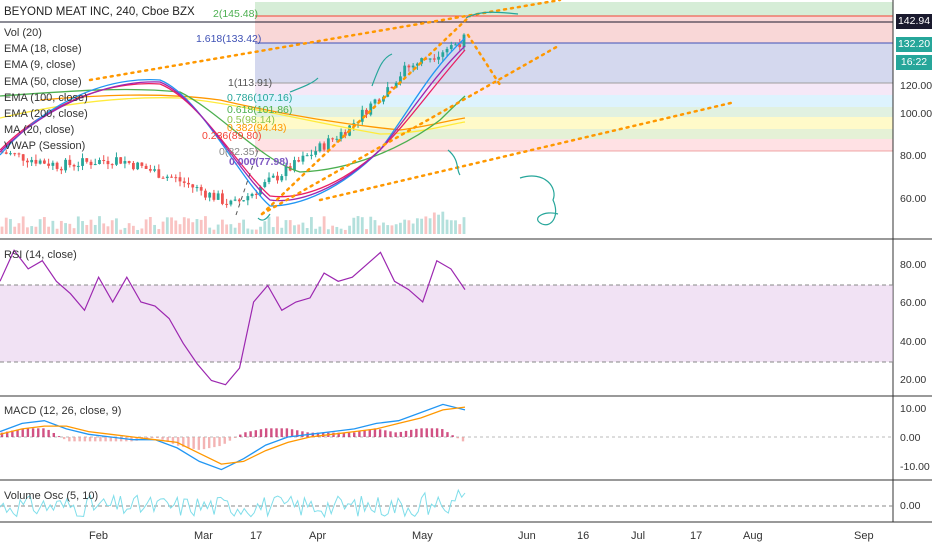 Image resolution: width=932 pixels, height=550 pixels. What do you see at coordinates (43, 81) in the screenshot?
I see `legend-item: EMA (50, close)` at bounding box center [43, 81].